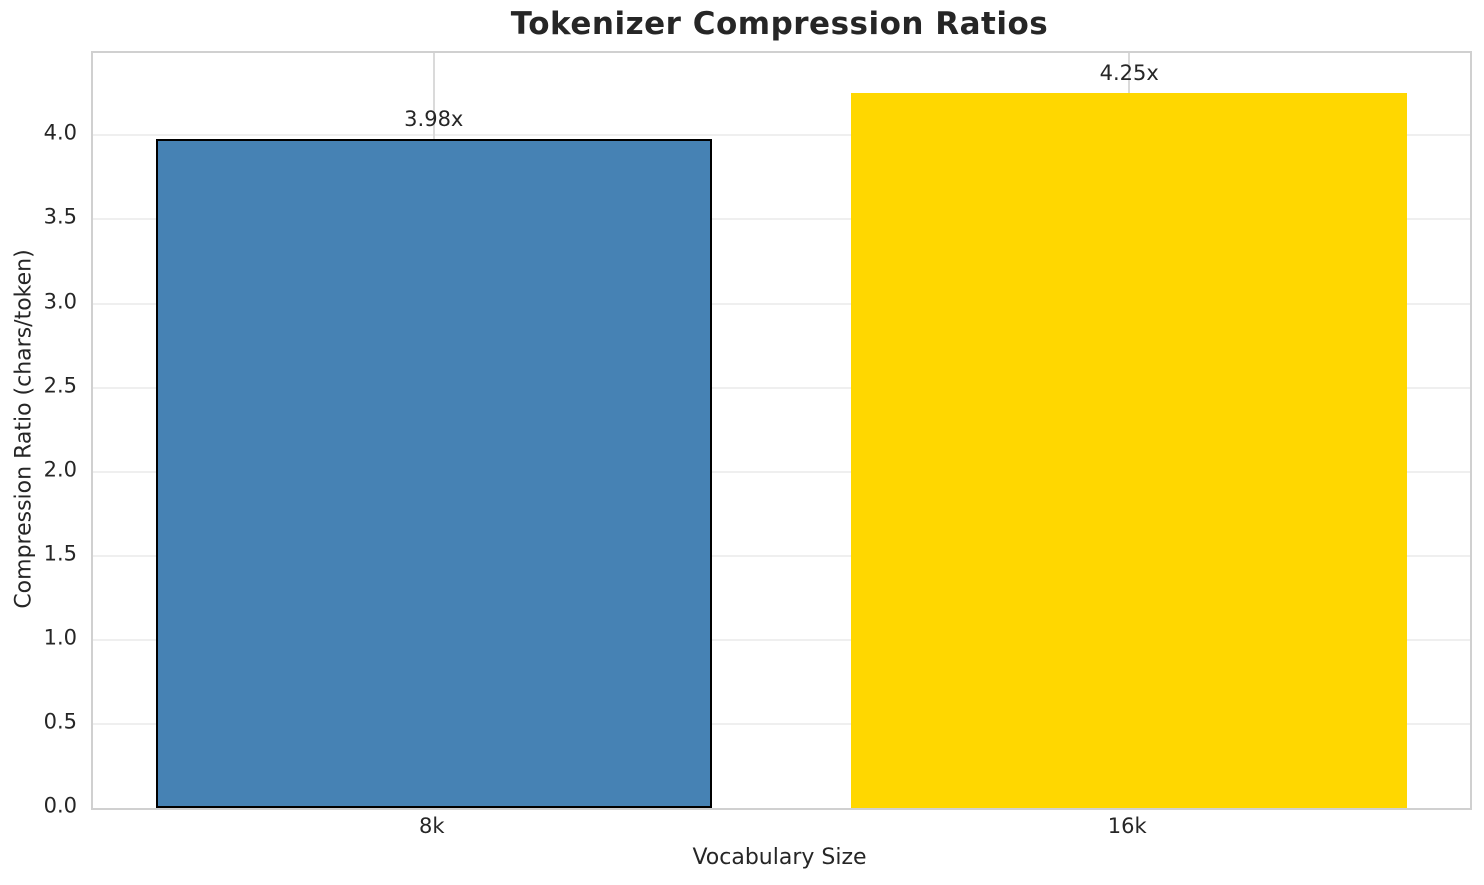 The width and height of the screenshot is (1484, 885). I want to click on y-axis: 0.0 0.5 1.0 1.5 2.0 2.5 3.0 3.5 4.0, so click(42, 433).